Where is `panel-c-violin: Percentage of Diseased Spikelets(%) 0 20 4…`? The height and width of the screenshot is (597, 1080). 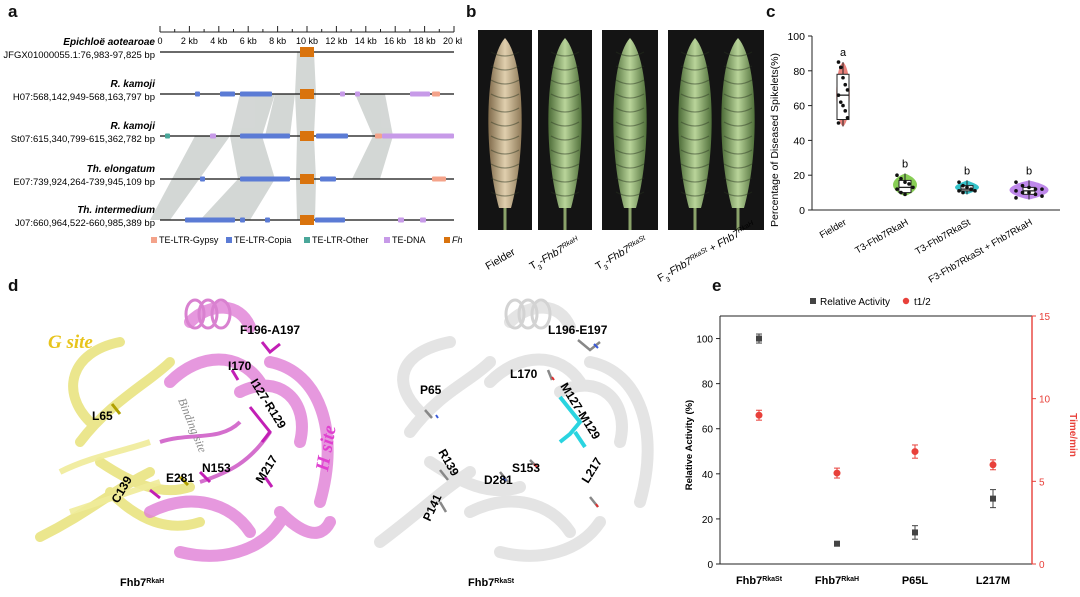
panel-c-violin: Percentage of Diseased Spikelets(%) 0 20 4… is located at coordinates (914, 158).